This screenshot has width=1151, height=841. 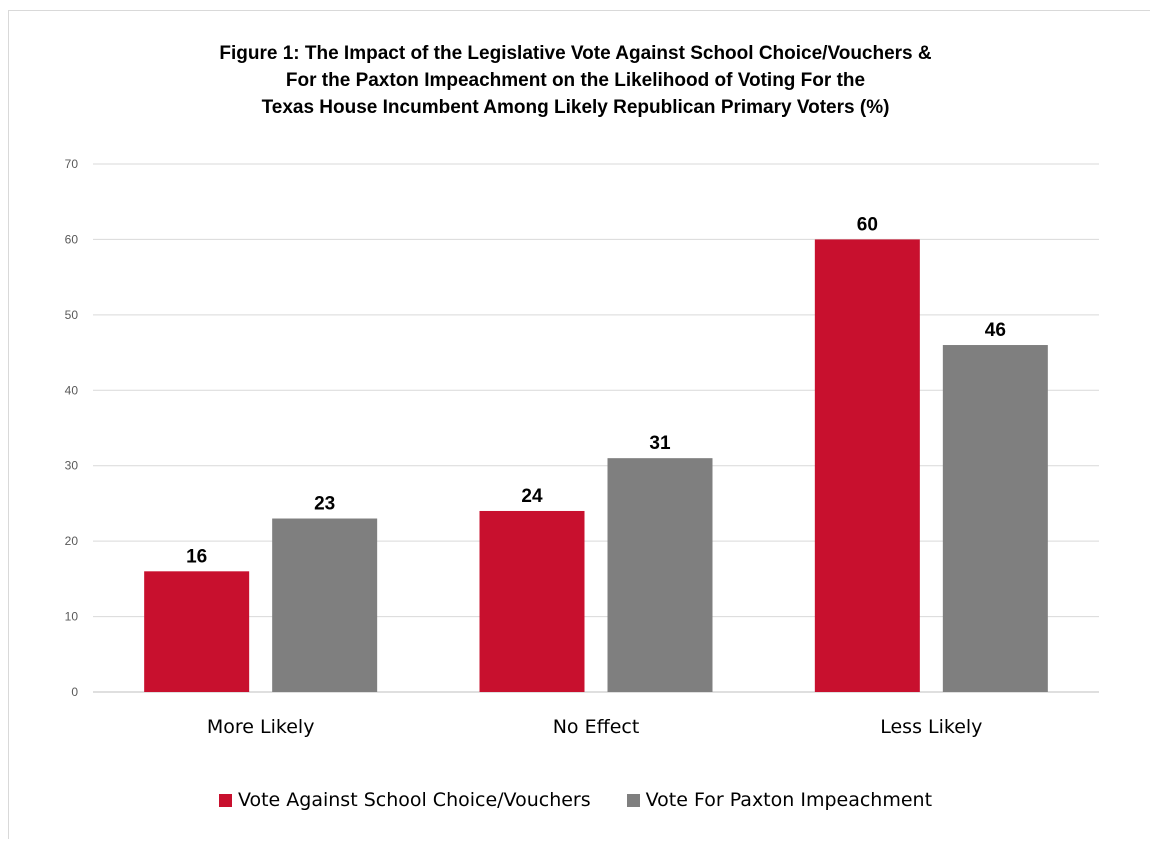 What do you see at coordinates (596, 727) in the screenshot?
I see `x-tick-label-no-effect: No Effect` at bounding box center [596, 727].